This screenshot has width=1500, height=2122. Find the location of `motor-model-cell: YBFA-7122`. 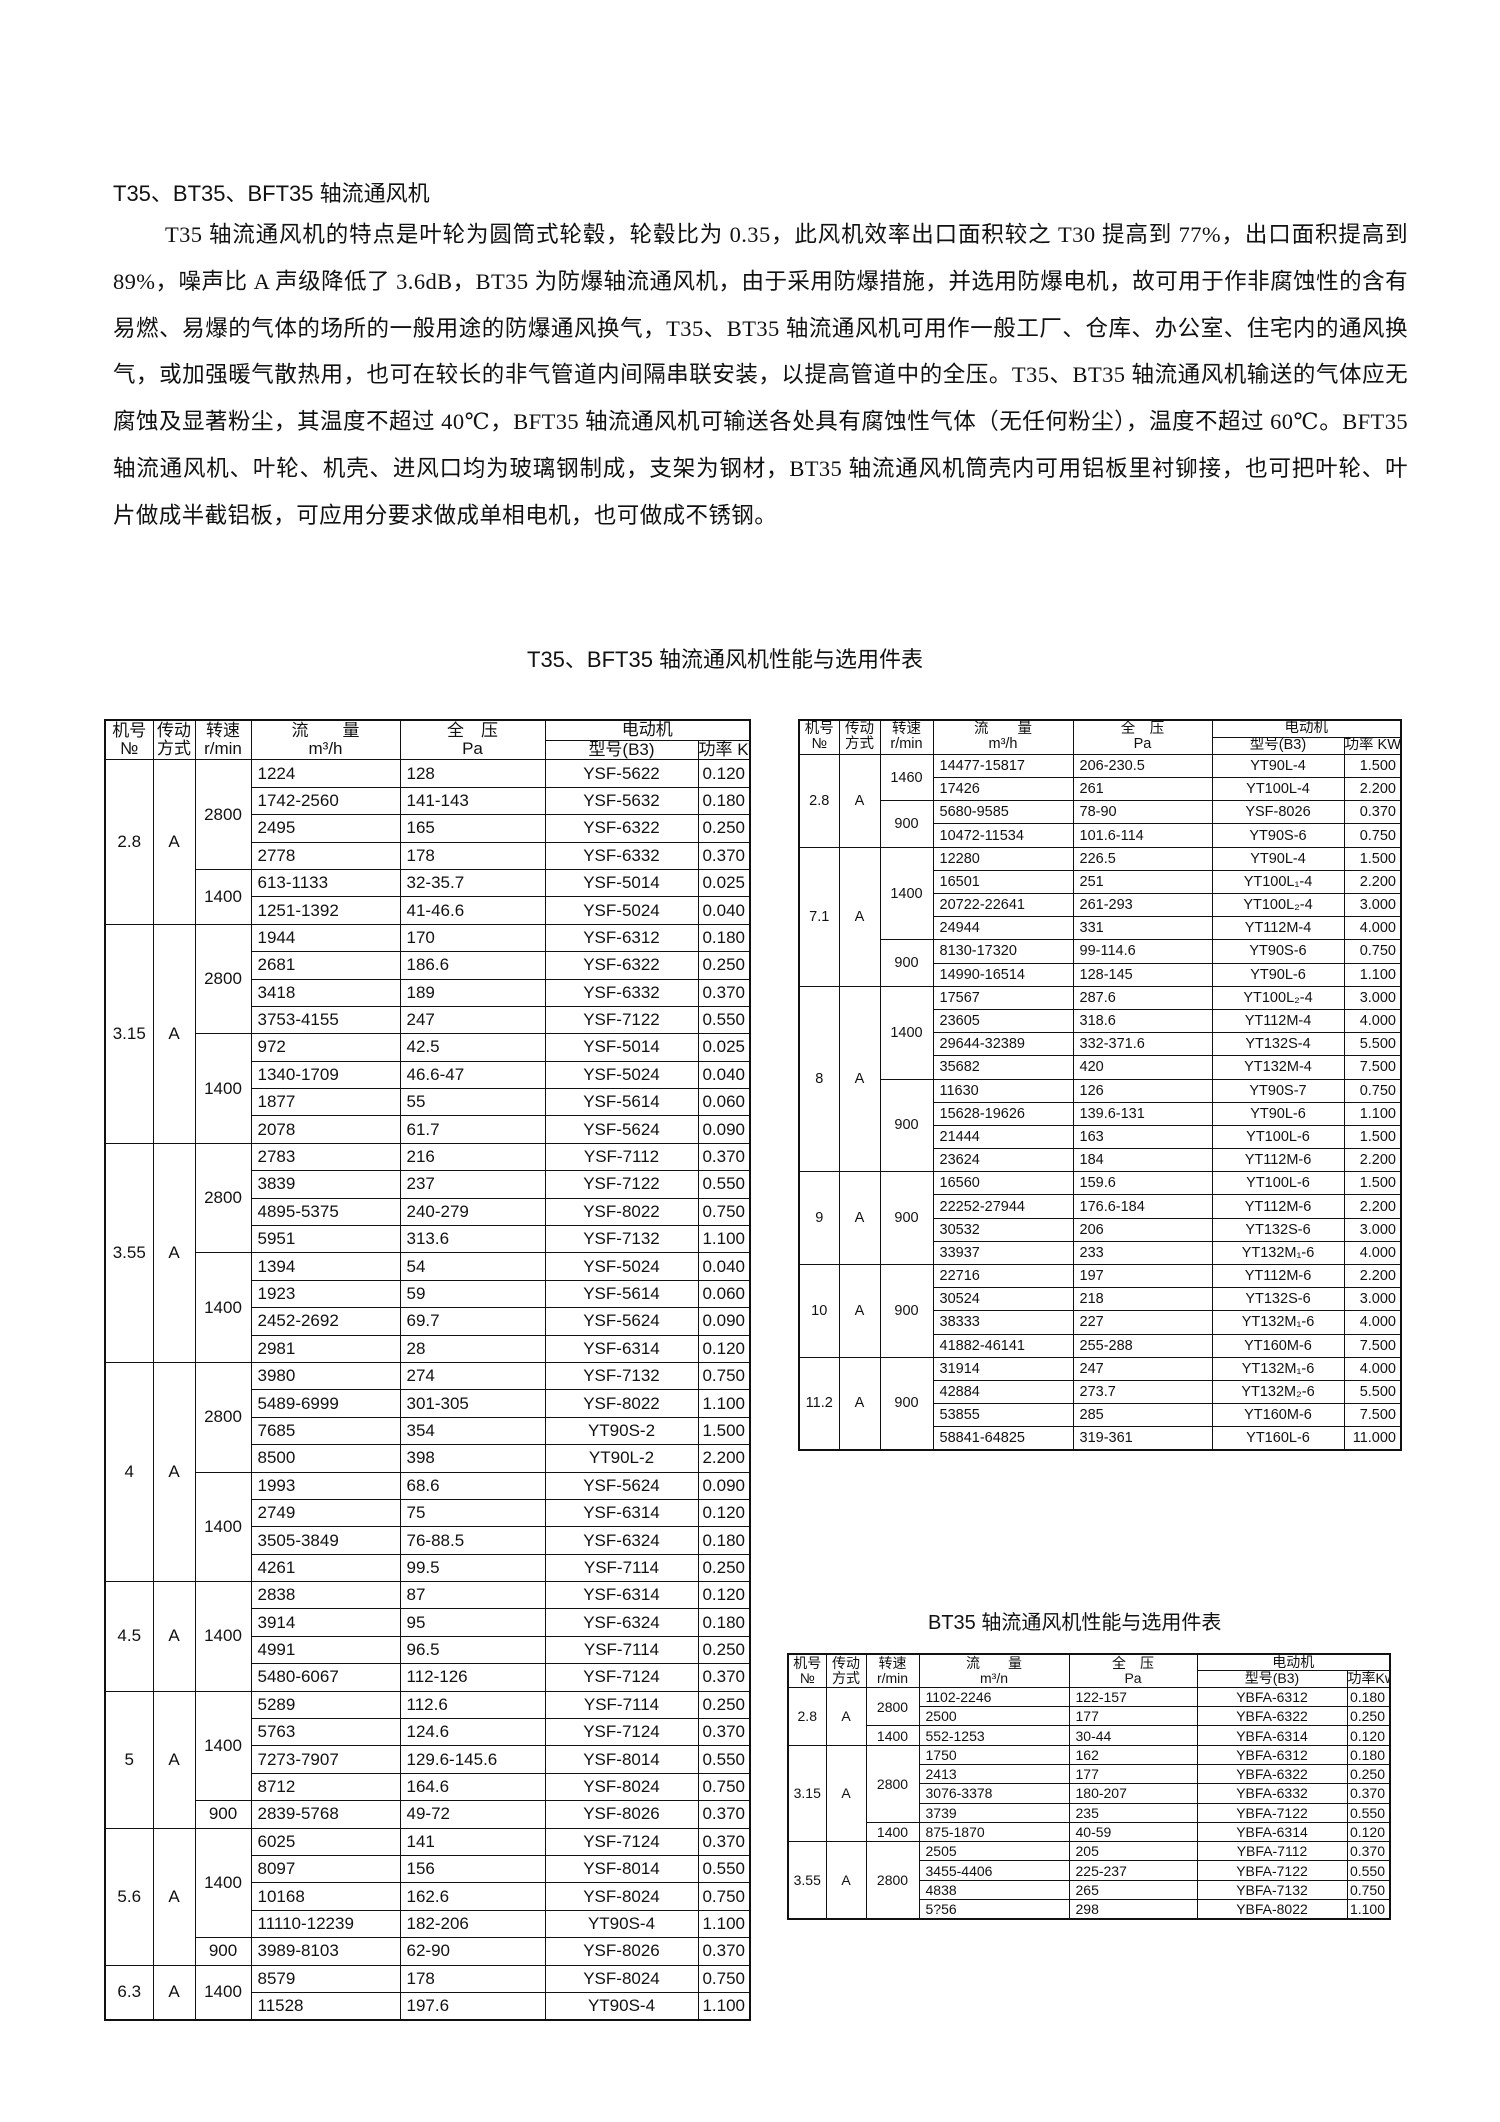

motor-model-cell: YBFA-7122 is located at coordinates (1272, 1870).